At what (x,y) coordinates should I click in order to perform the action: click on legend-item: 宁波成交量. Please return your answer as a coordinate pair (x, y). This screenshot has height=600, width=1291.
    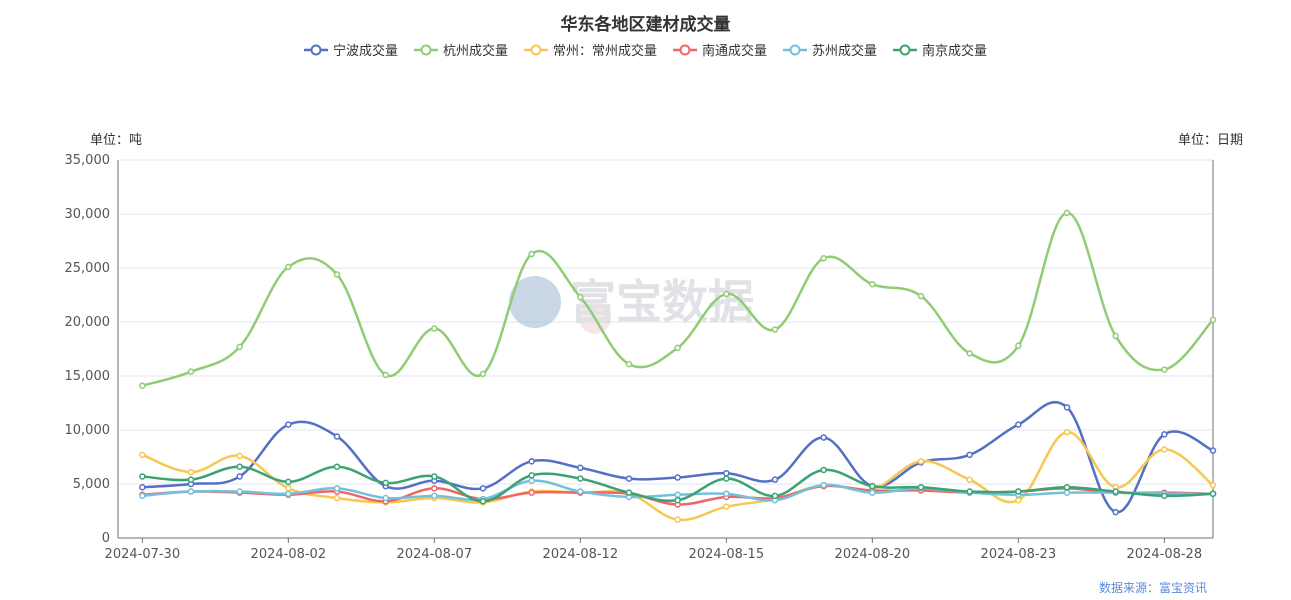
    Looking at the image, I should click on (350, 49).